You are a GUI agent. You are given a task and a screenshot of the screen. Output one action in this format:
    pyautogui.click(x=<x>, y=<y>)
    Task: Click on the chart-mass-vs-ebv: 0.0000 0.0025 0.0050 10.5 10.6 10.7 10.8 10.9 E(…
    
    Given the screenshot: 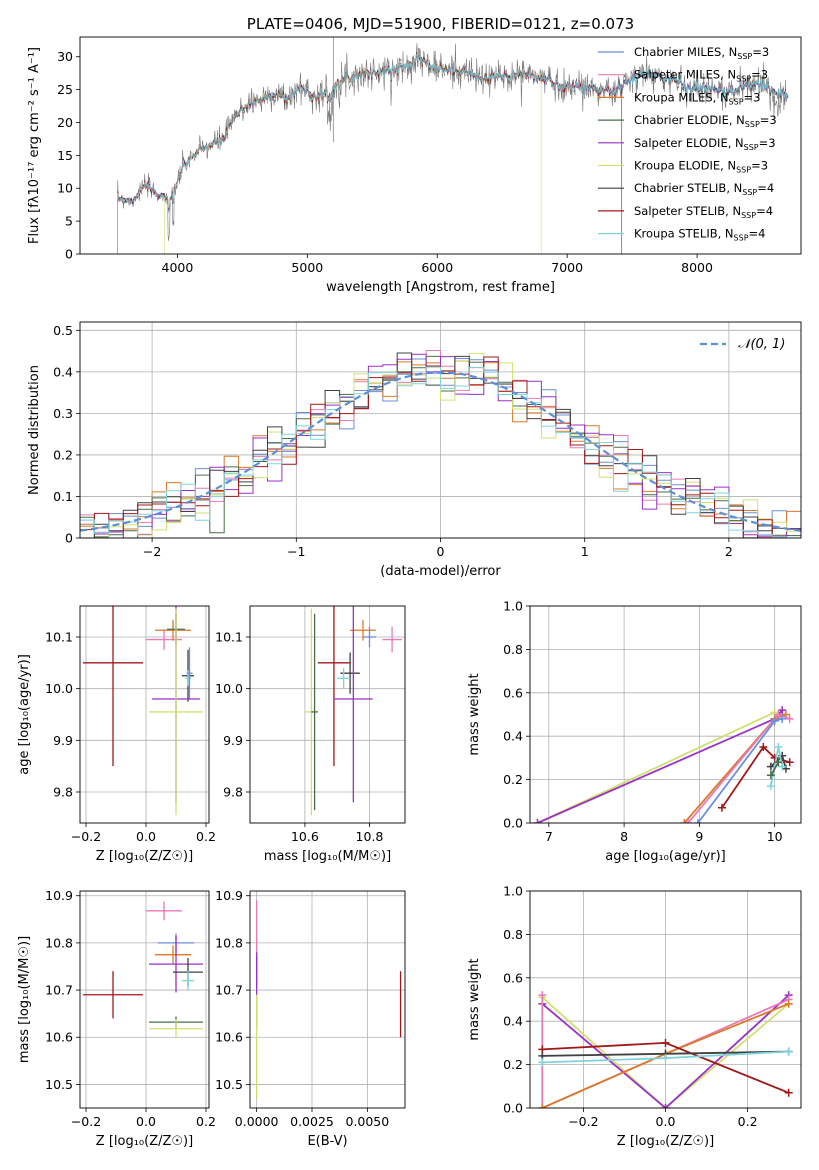 What is the action you would take?
    pyautogui.click(x=310, y=1018)
    